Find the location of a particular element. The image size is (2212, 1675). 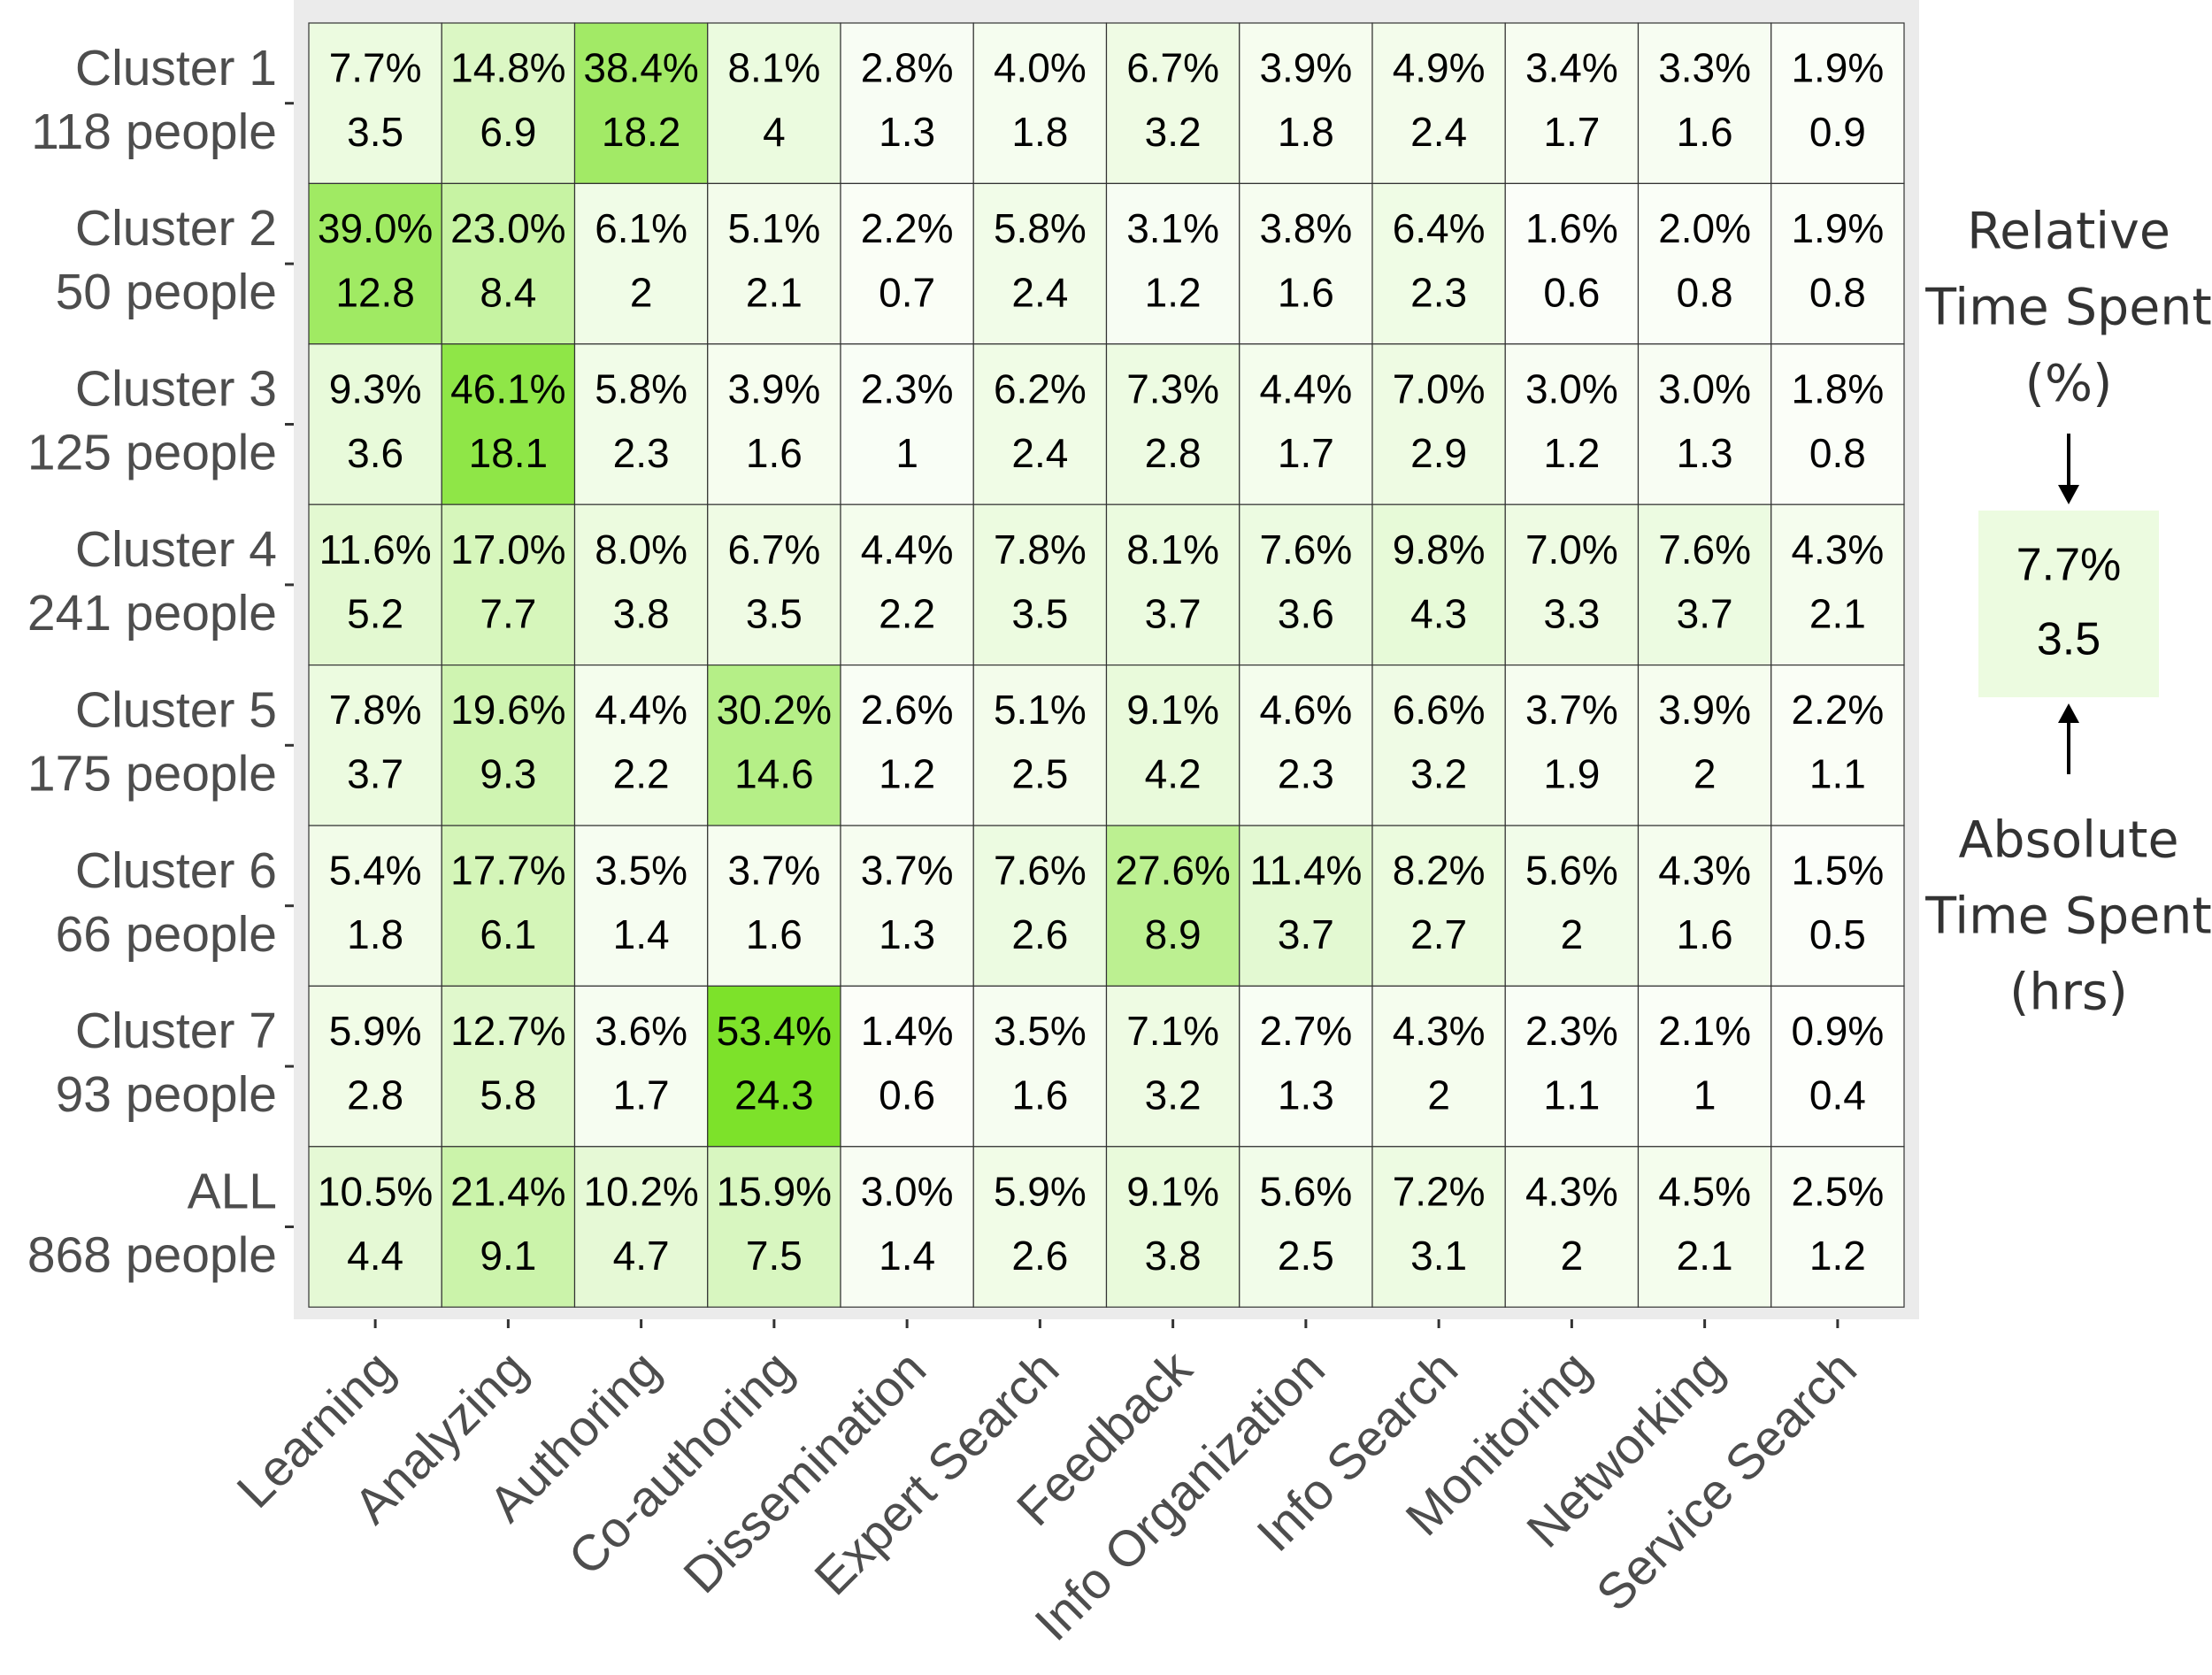

percent-label: 2.5% is located at coordinates (1837, 1191).